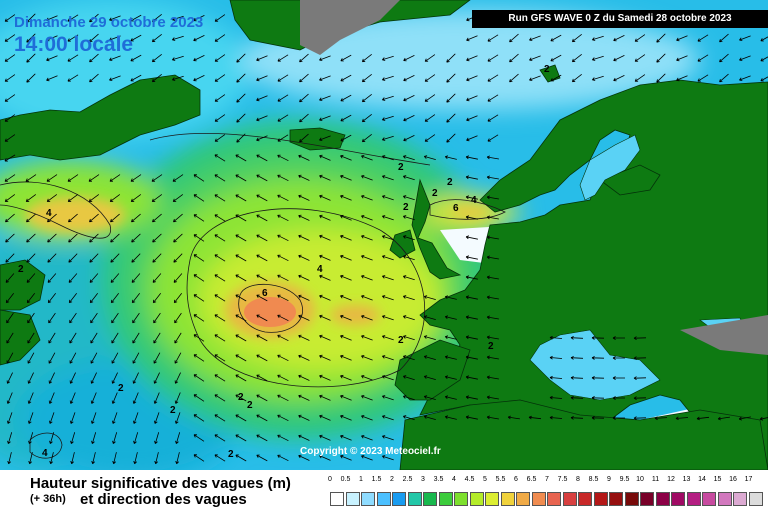 The width and height of the screenshot is (768, 512). I want to click on contour-label: 4, so click(474, 200).